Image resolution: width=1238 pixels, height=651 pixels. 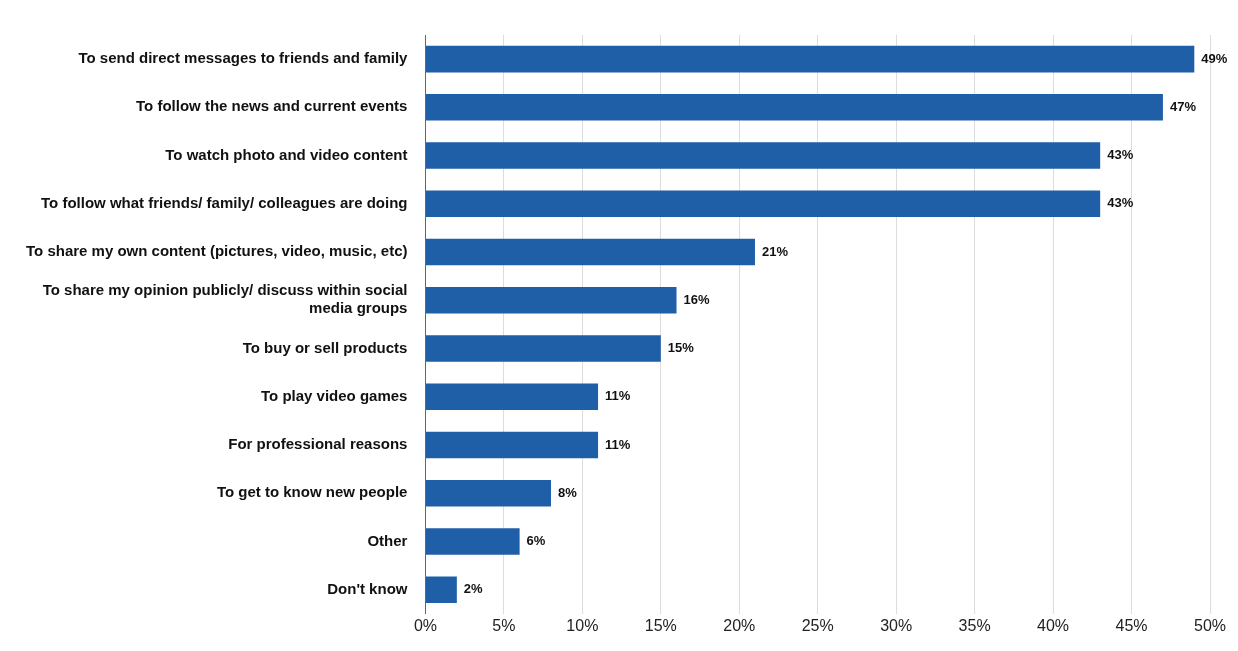 I want to click on x-tick-label: 30%, so click(x=896, y=625).